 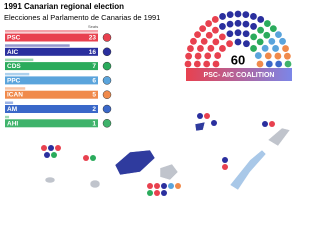 What do you see at coordinates (95, 184) in the screenshot?
I see `la-gomera` at bounding box center [95, 184].